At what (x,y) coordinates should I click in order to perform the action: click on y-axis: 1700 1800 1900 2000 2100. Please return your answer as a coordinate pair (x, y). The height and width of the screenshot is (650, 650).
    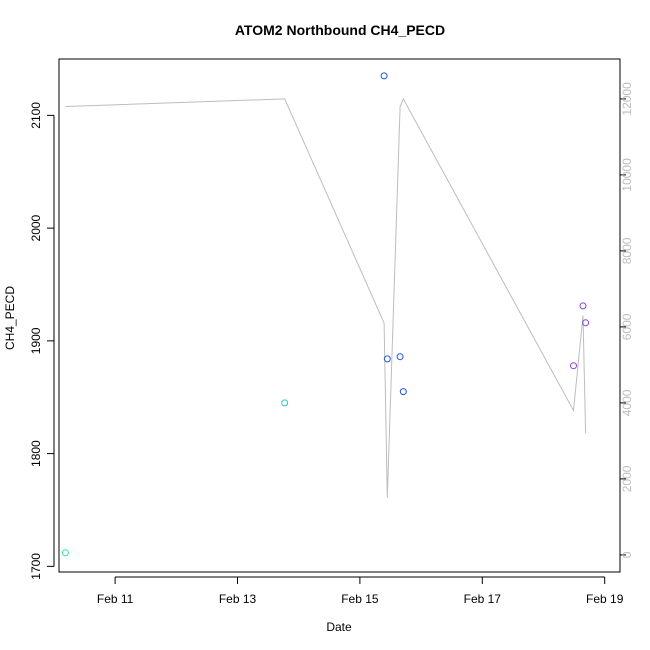
    Looking at the image, I should click on (42, 341).